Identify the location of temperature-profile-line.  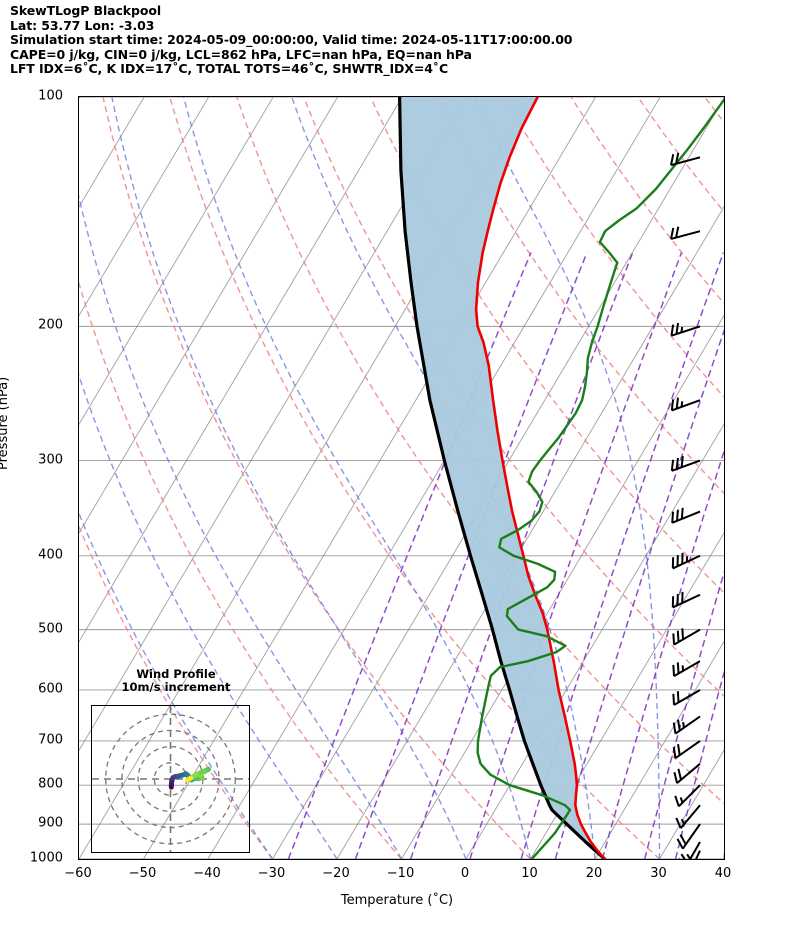
(540, 478).